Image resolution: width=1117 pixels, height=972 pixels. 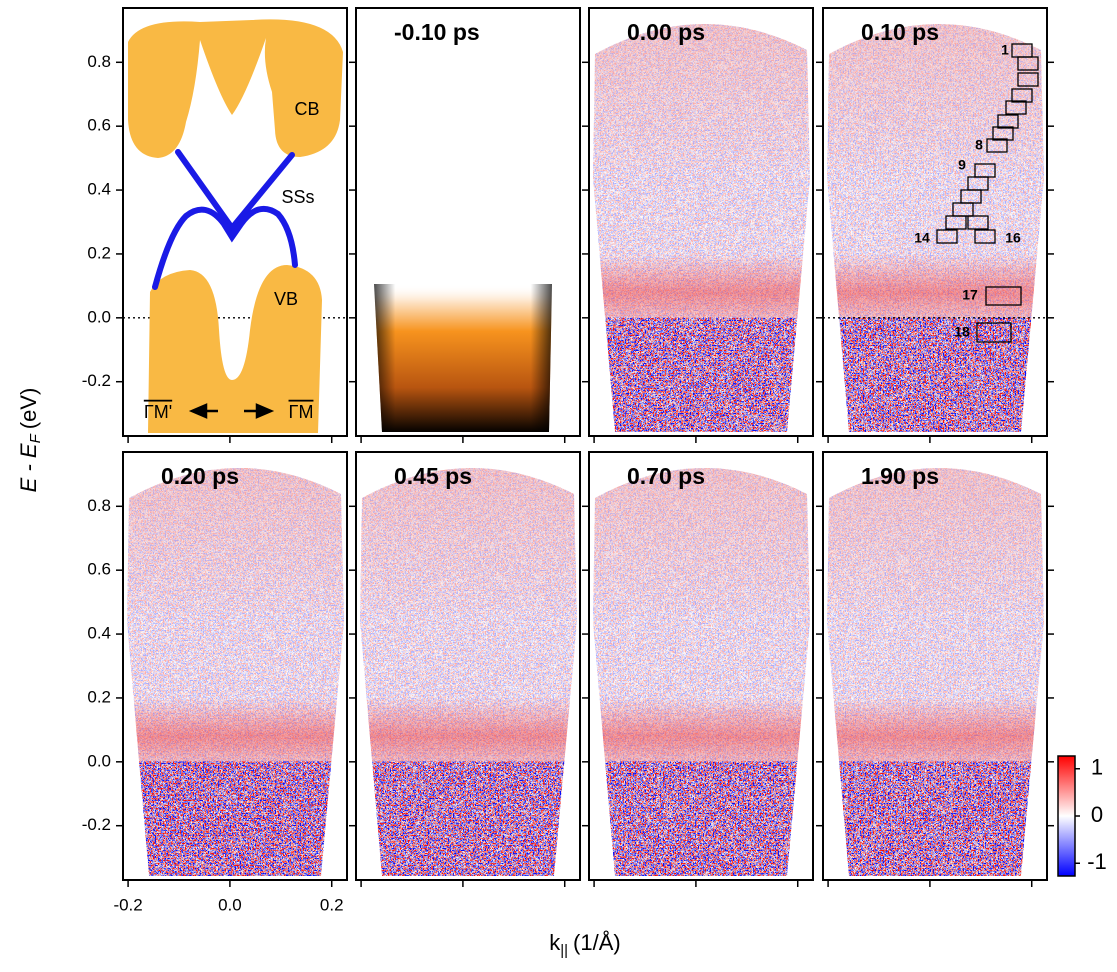 What do you see at coordinates (433, 476) in the screenshot?
I see `panel-title: 0.45 ps` at bounding box center [433, 476].